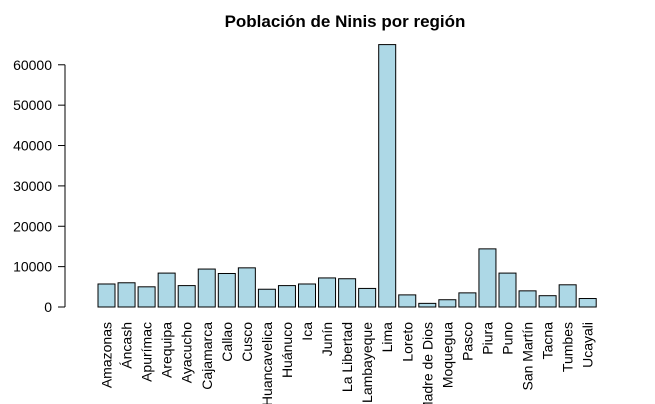  What do you see at coordinates (467, 341) in the screenshot?
I see `x-tick-label: Pasco` at bounding box center [467, 341].